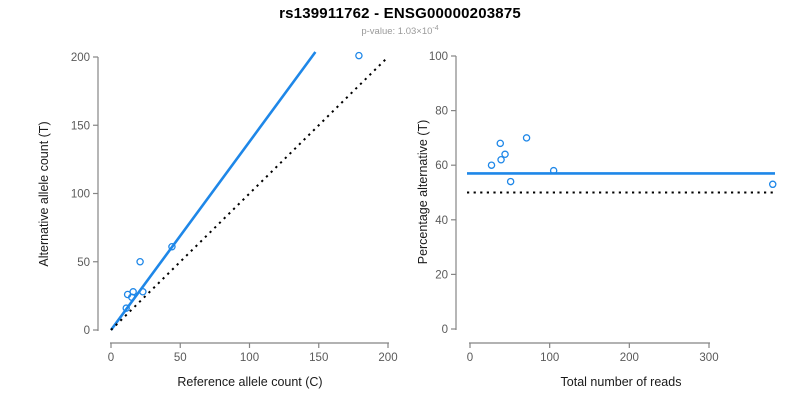  Describe the element at coordinates (441, 221) in the screenshot. I see `y-tick-label: 40` at that location.